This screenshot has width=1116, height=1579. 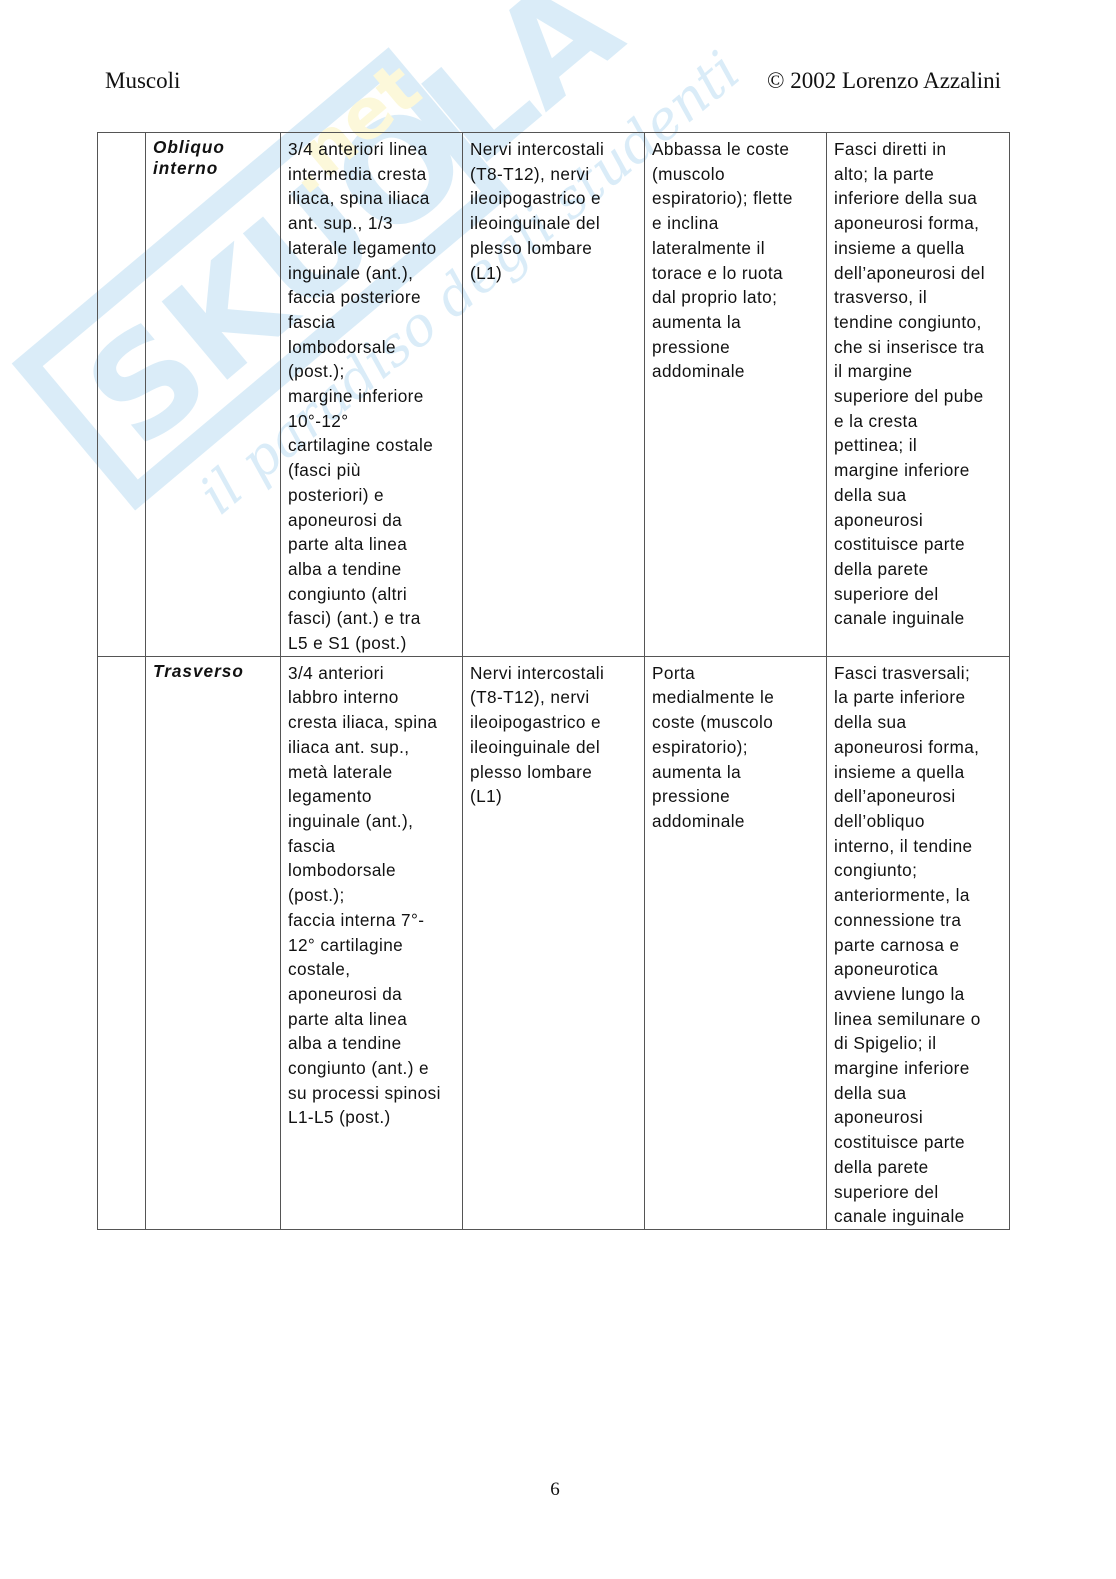 I want to click on running-header-copyright: © 2002 Lorenzo Azzalini, so click(x=884, y=80).